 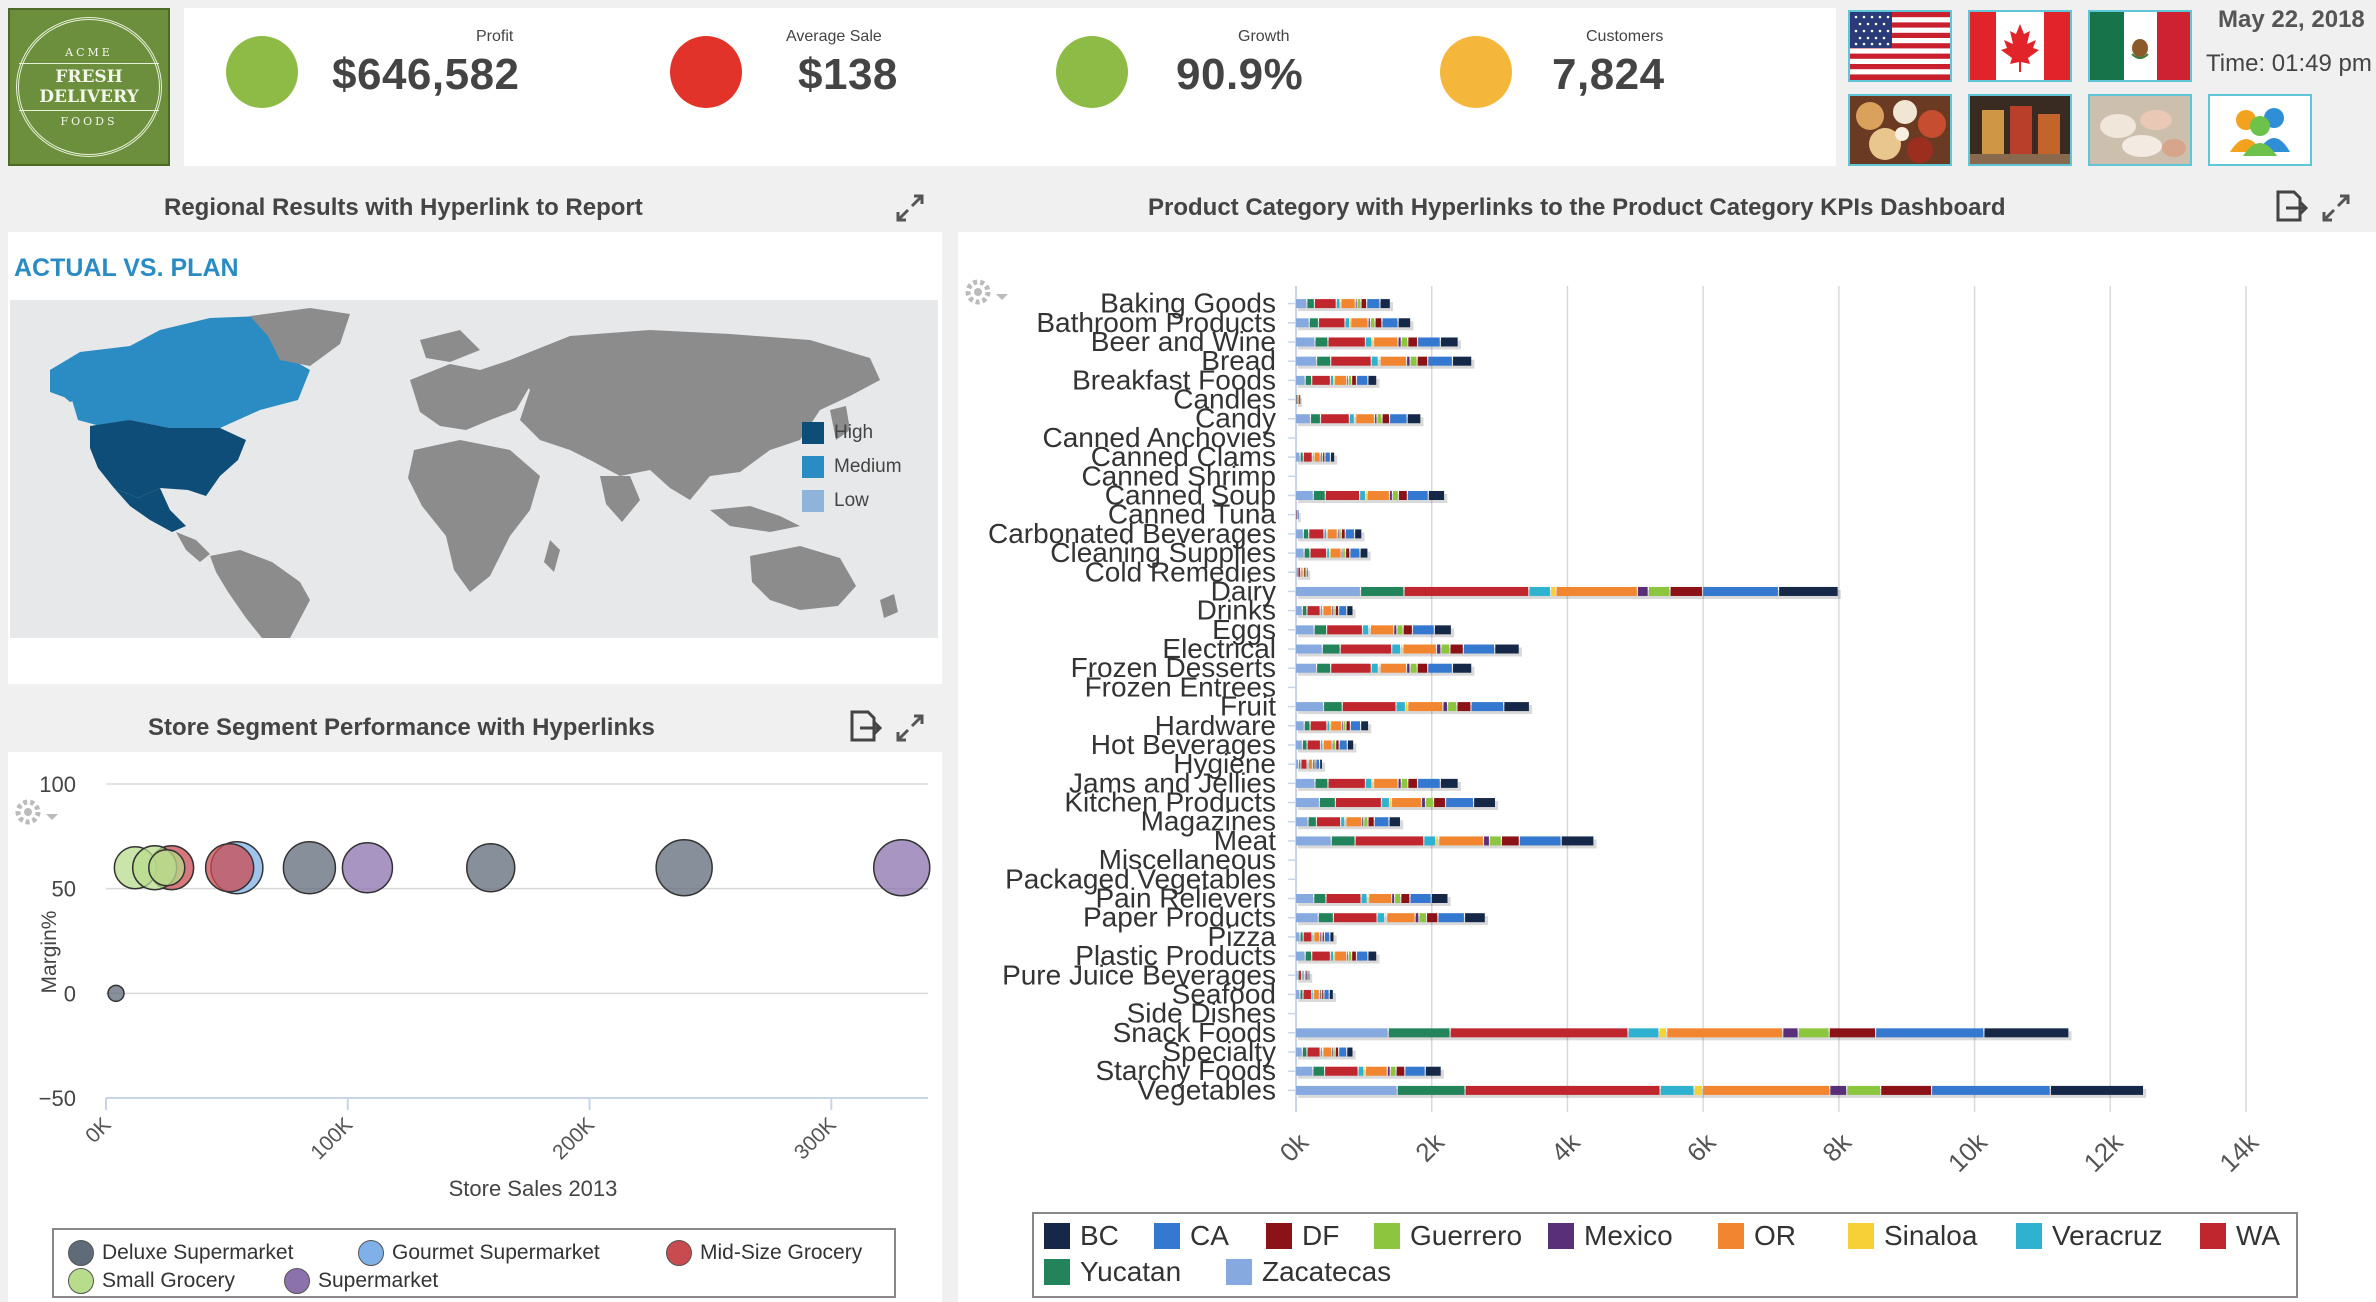 What do you see at coordinates (1163, 552) in the screenshot?
I see `category-label: Cleaning Supplies` at bounding box center [1163, 552].